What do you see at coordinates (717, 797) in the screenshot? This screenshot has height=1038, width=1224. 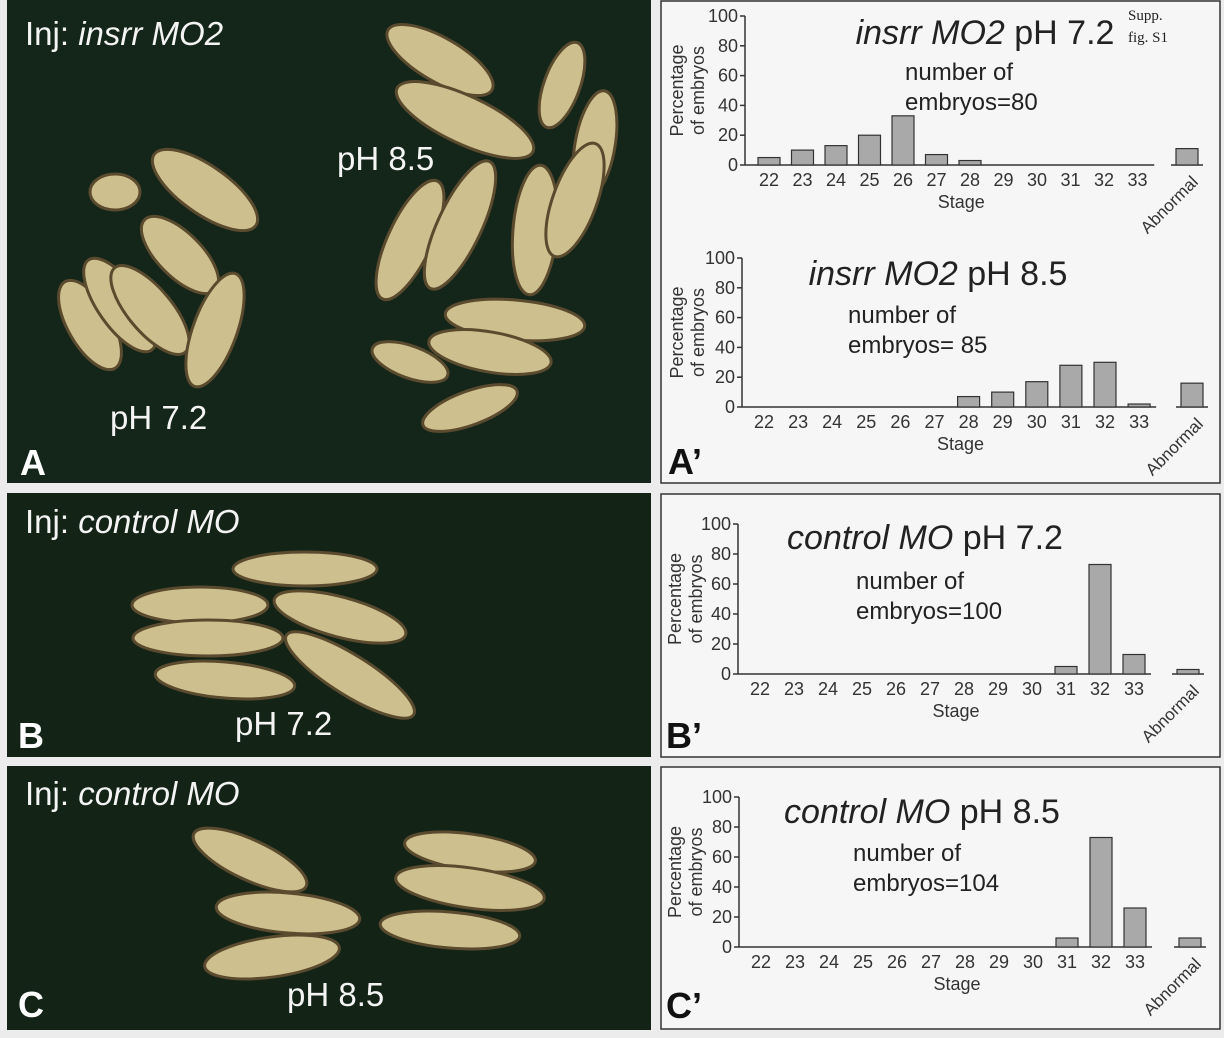 I see `y-tick-label: 100` at bounding box center [717, 797].